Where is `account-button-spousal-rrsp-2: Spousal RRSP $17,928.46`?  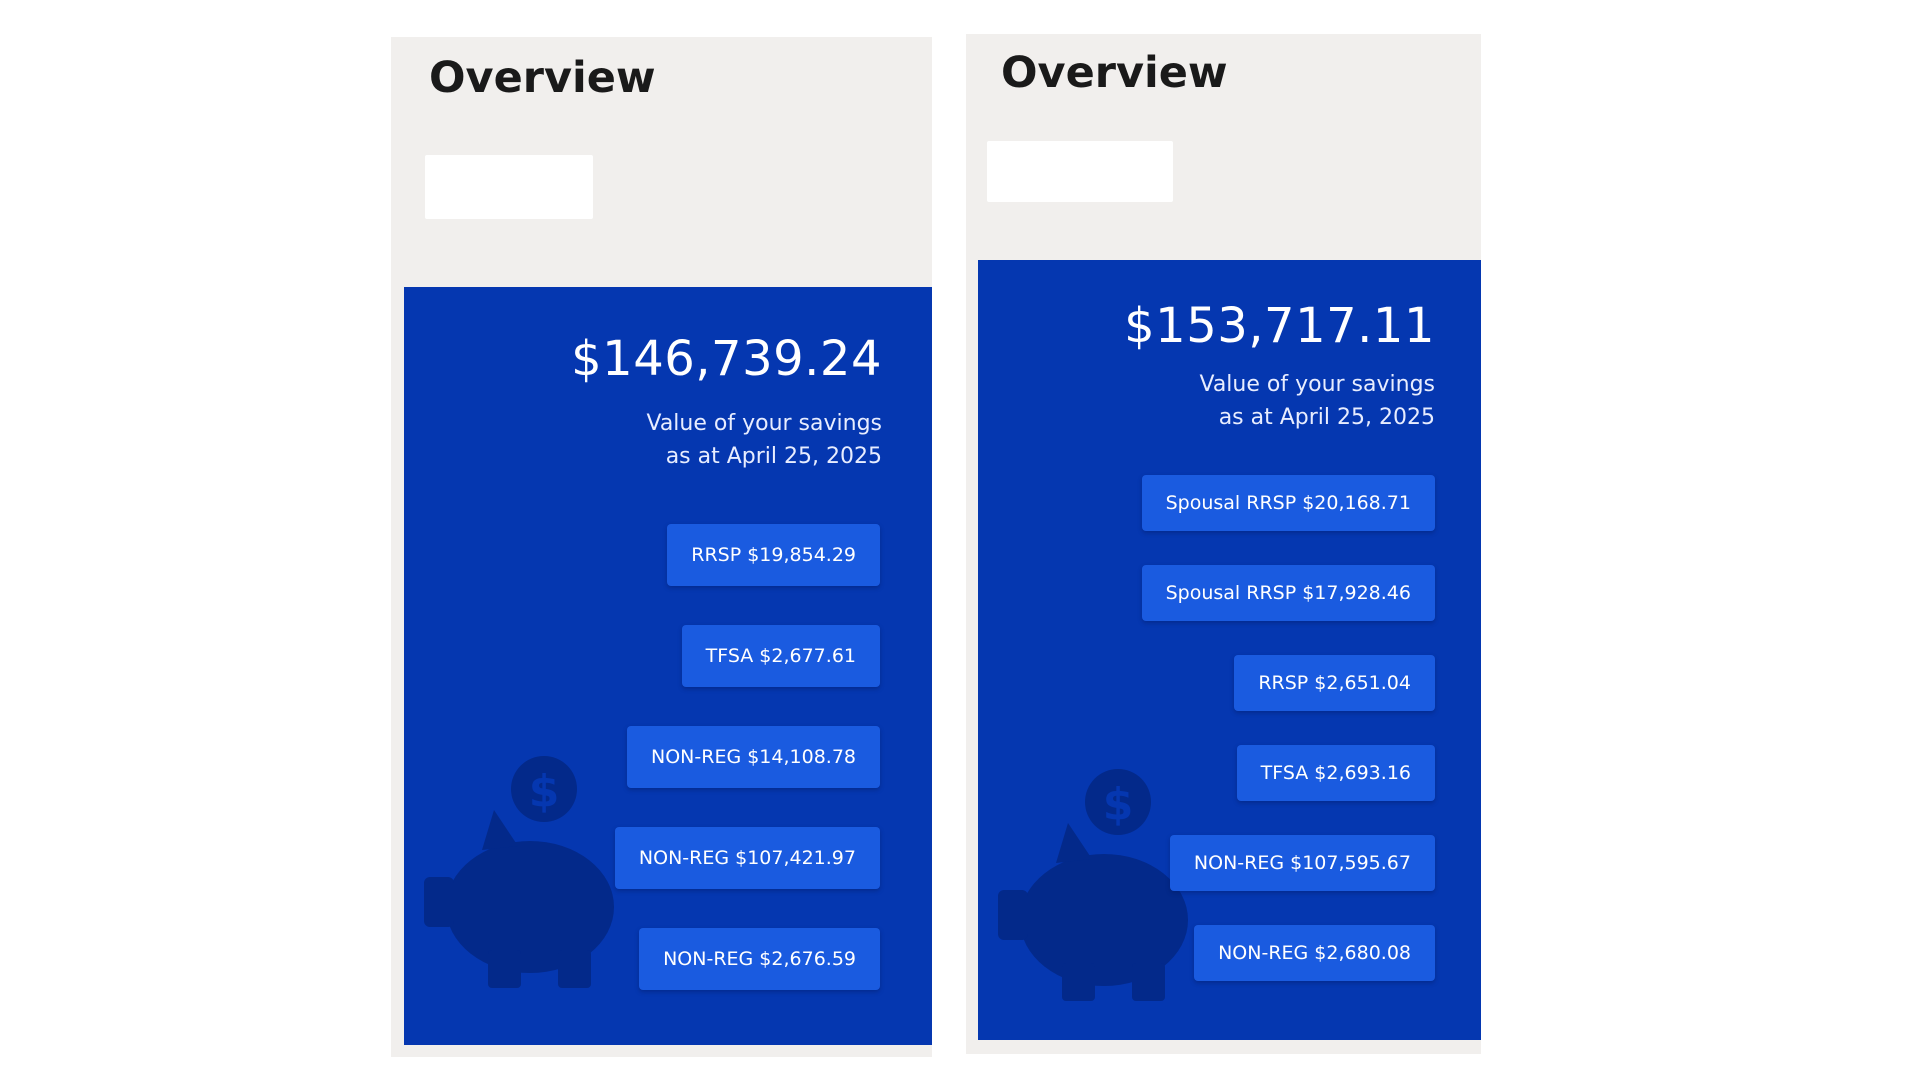
account-button-spousal-rrsp-2: Spousal RRSP $17,928.46 is located at coordinates (1288, 593).